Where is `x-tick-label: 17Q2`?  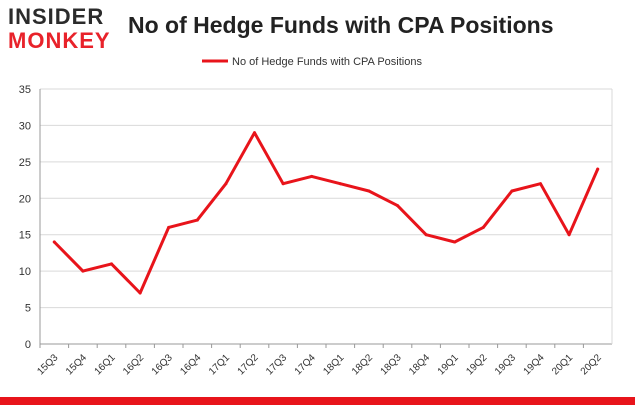
x-tick-label: 17Q2 is located at coordinates (248, 364).